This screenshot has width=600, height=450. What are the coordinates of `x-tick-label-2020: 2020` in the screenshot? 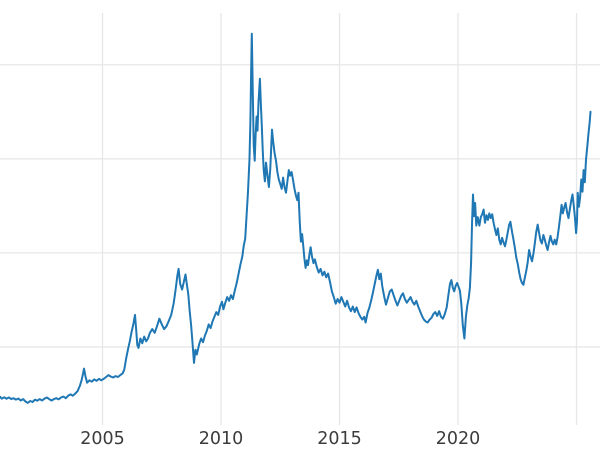 It's located at (458, 439).